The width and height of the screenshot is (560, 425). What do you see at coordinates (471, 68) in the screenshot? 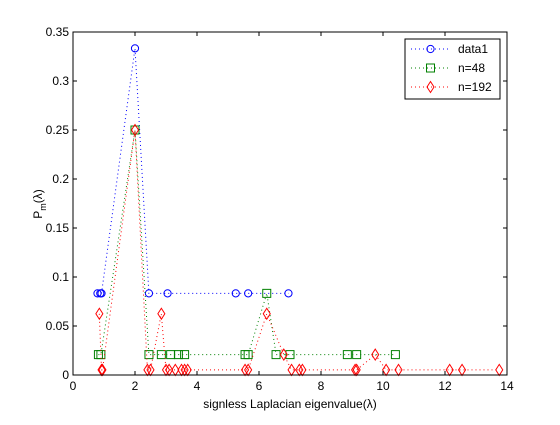
I see `legend-label: n=48` at bounding box center [471, 68].